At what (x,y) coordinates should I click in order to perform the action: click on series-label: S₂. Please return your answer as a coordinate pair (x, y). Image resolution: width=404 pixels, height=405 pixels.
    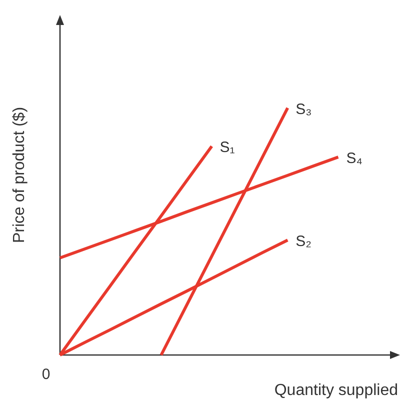
    Looking at the image, I should click on (304, 241).